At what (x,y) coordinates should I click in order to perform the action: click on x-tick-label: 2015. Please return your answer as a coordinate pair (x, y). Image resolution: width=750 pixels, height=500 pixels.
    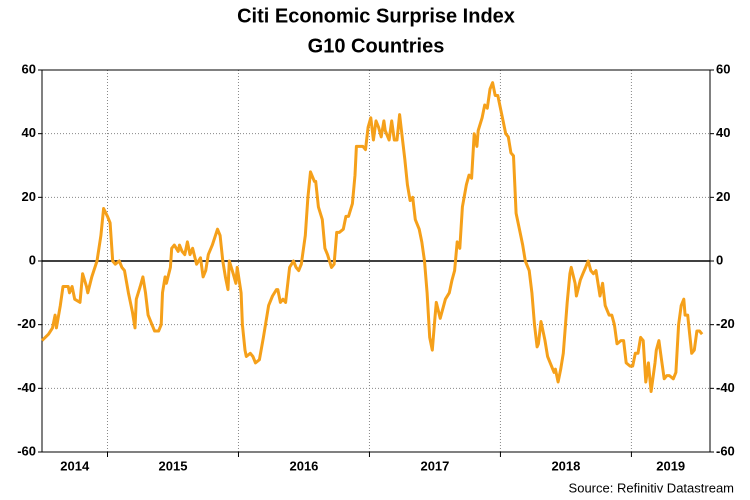
    Looking at the image, I should click on (173, 465).